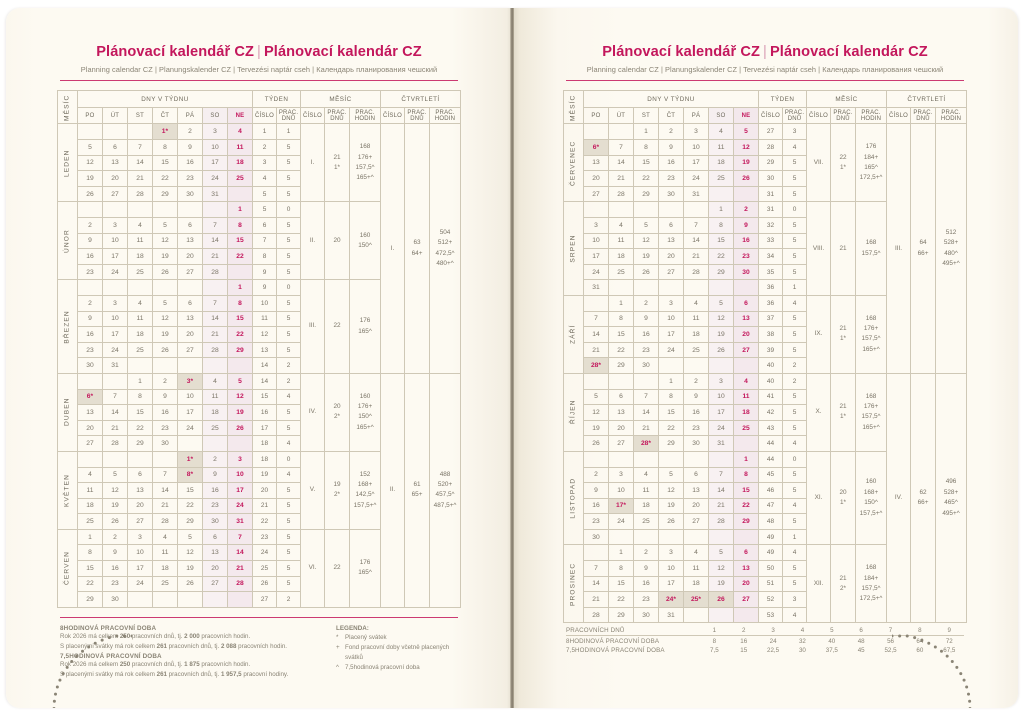  I want to click on day-cell: 6*, so click(595, 147).